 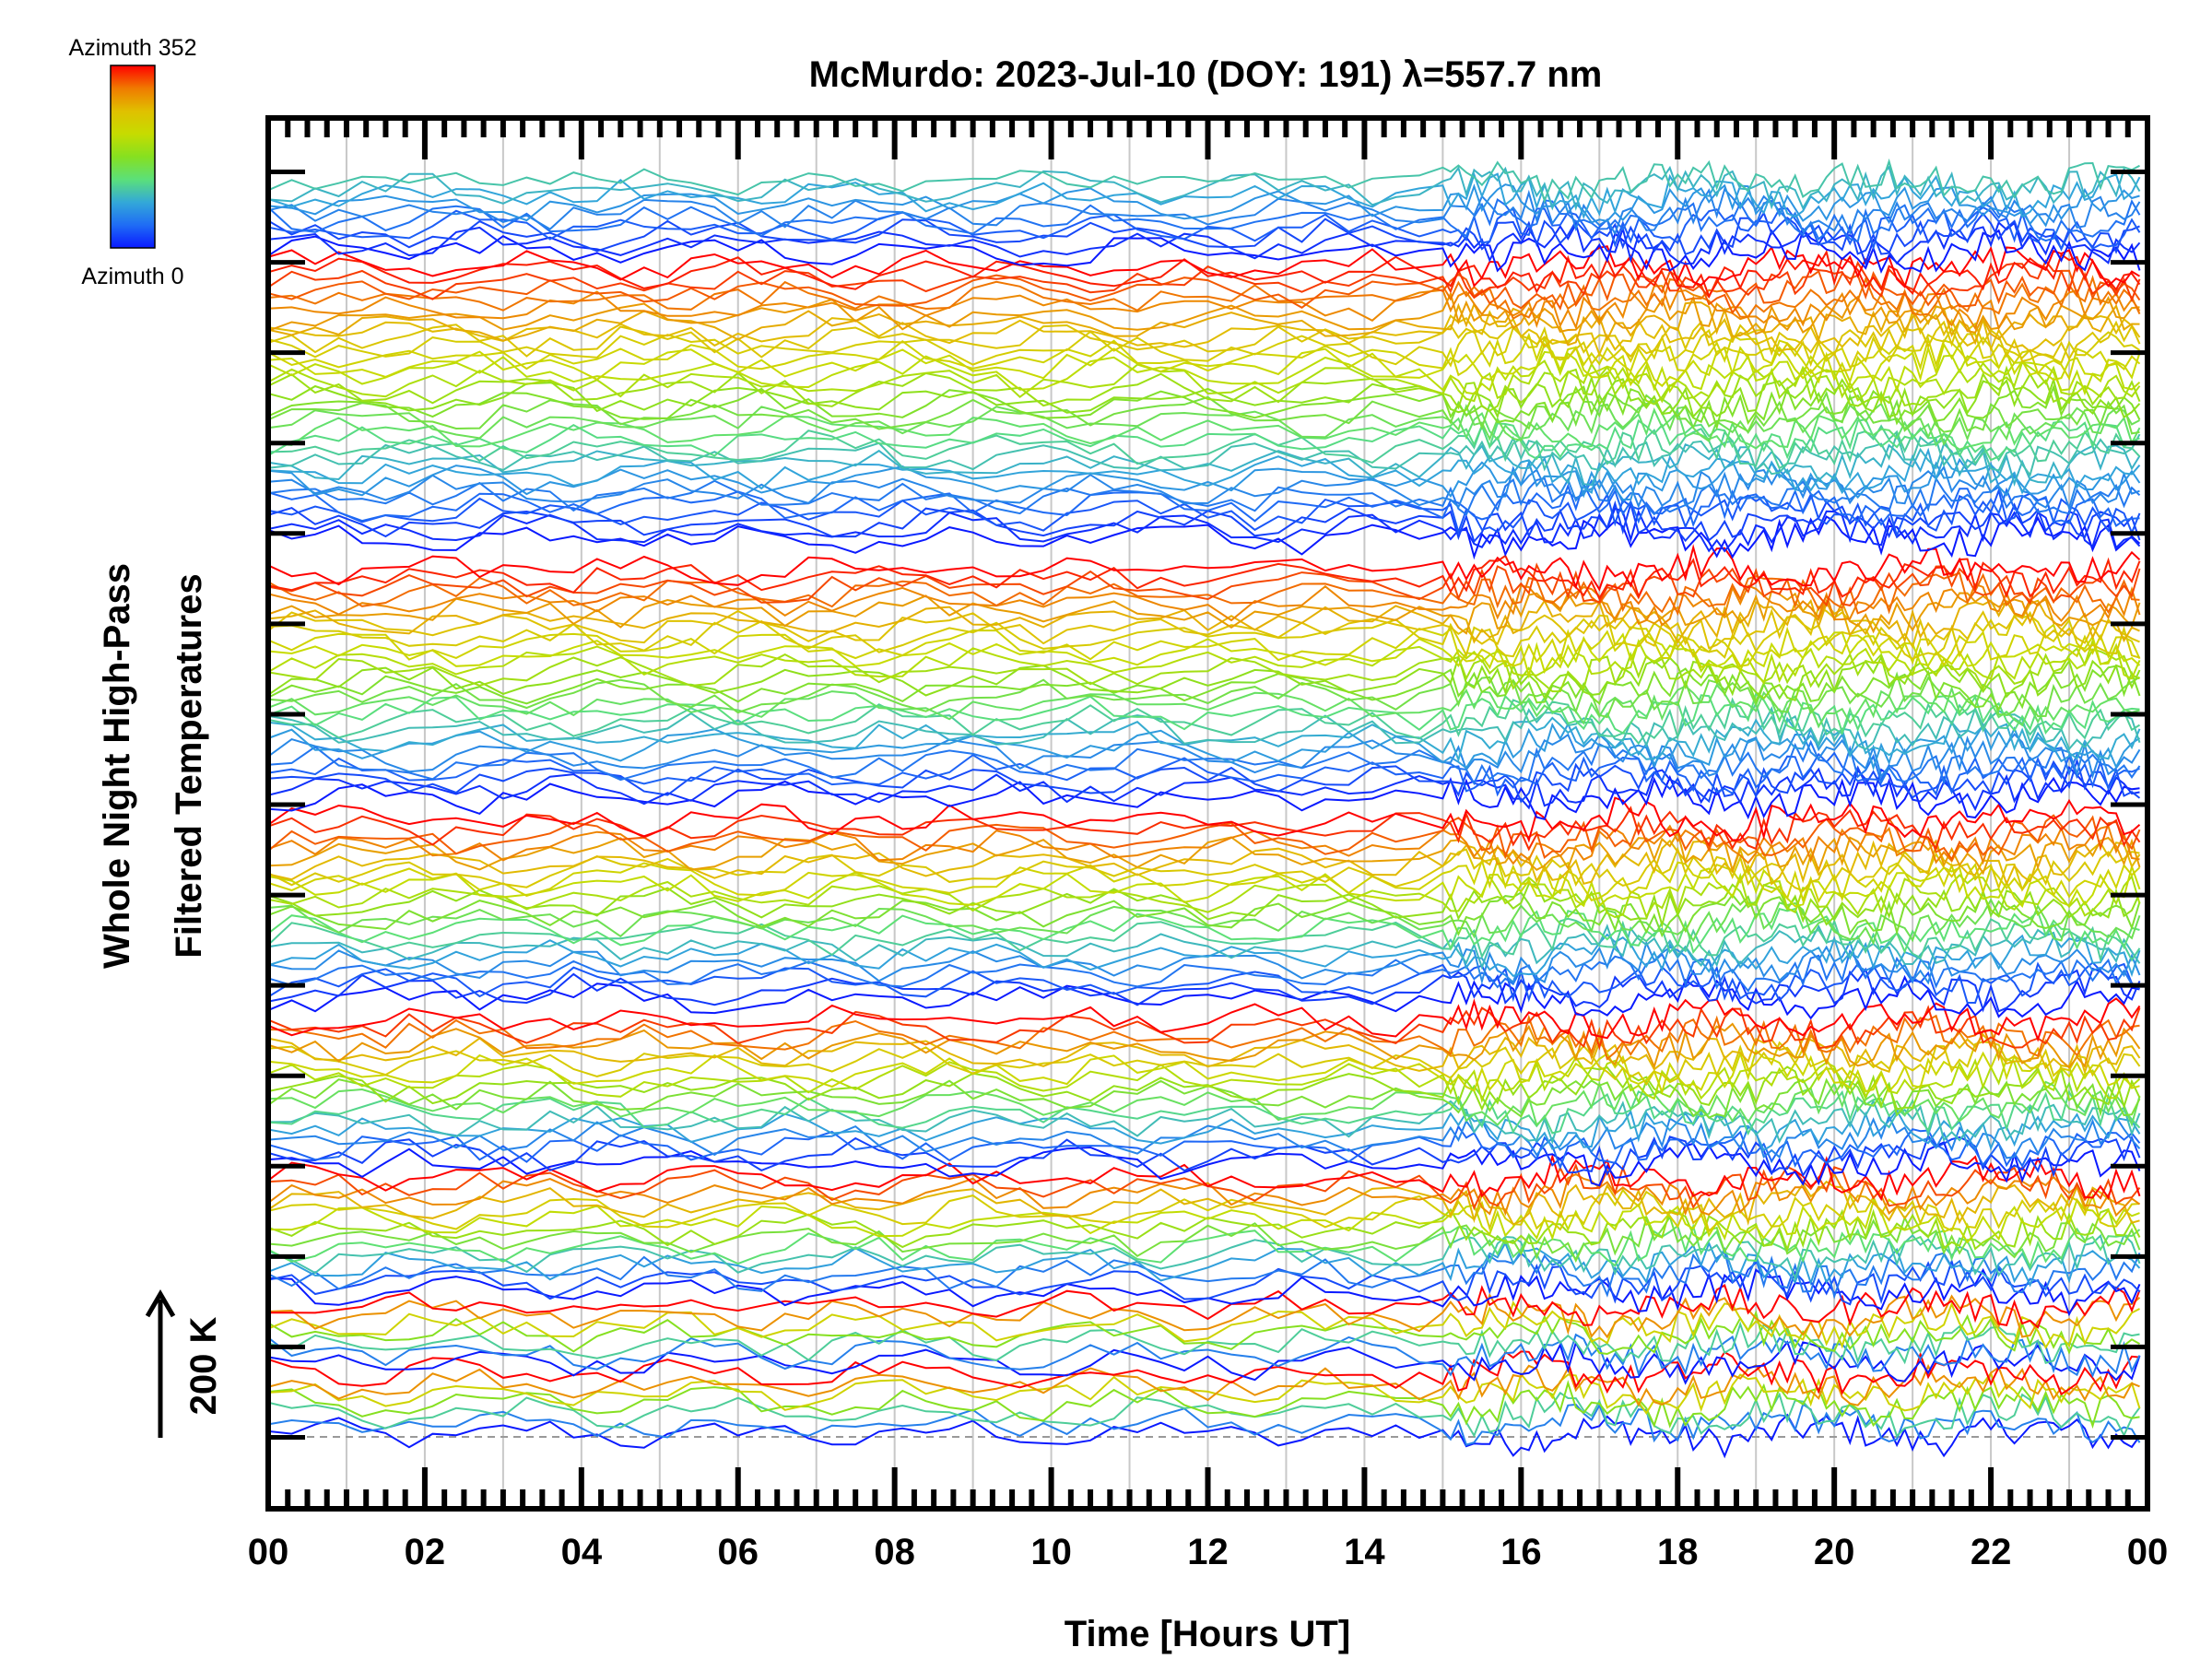 What do you see at coordinates (1204, 1203) in the screenshot?
I see `trace-ring3-az271` at bounding box center [1204, 1203].